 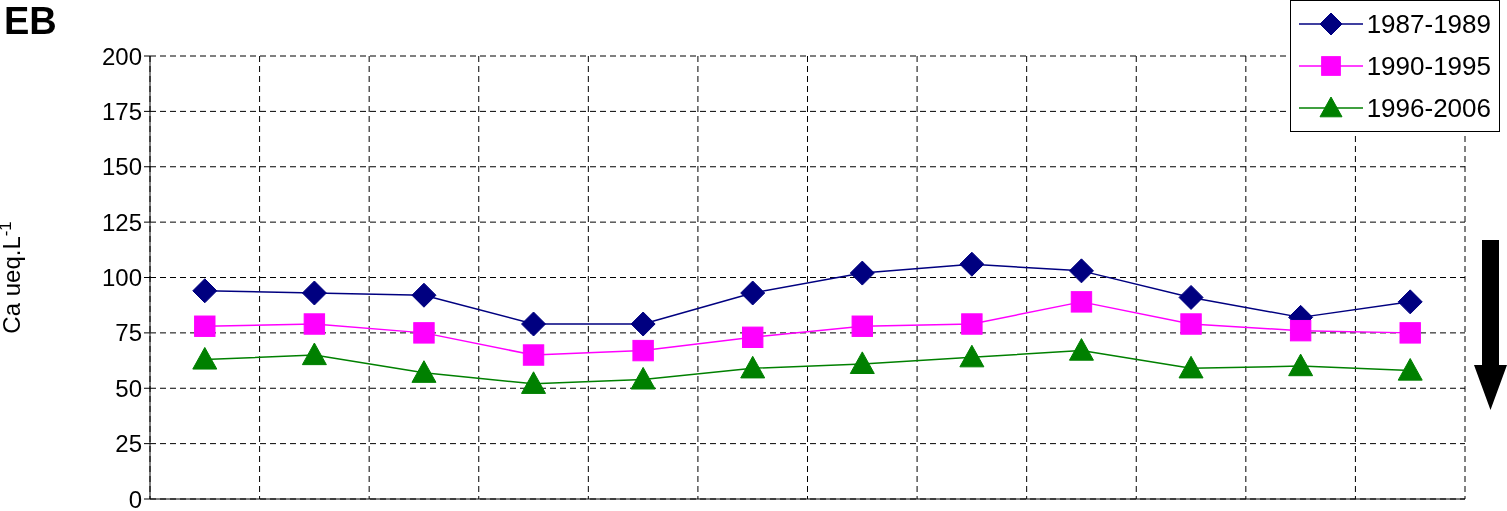 What do you see at coordinates (30, 21) in the screenshot?
I see `chart-title: EB` at bounding box center [30, 21].